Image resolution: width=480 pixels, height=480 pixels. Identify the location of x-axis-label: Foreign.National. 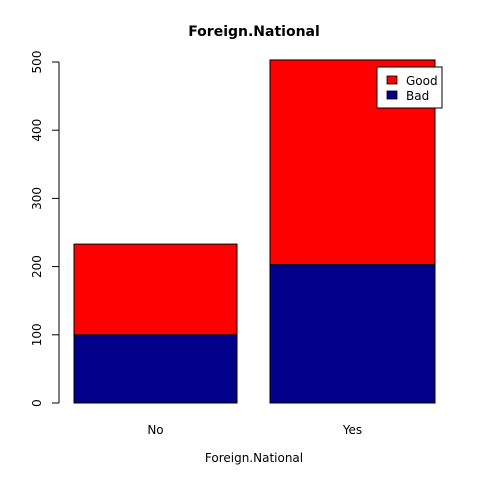
(254, 458).